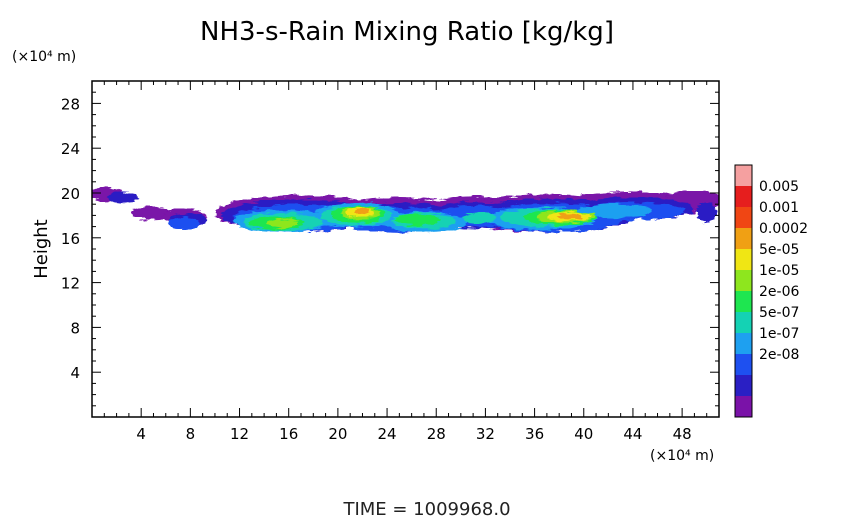 This screenshot has height=519, width=854. I want to click on x-tick-label: 4, so click(141, 434).